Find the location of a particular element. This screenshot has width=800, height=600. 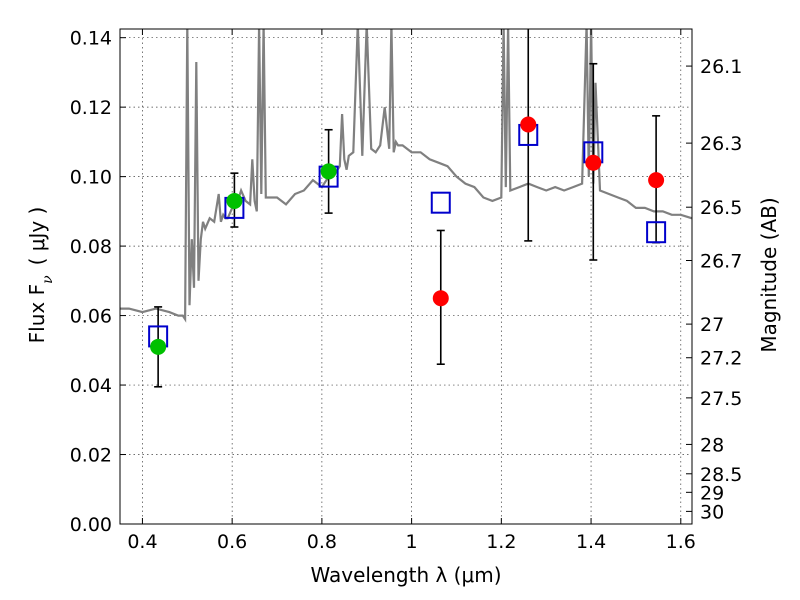

x-tick-label: 0.4 is located at coordinates (142, 542).